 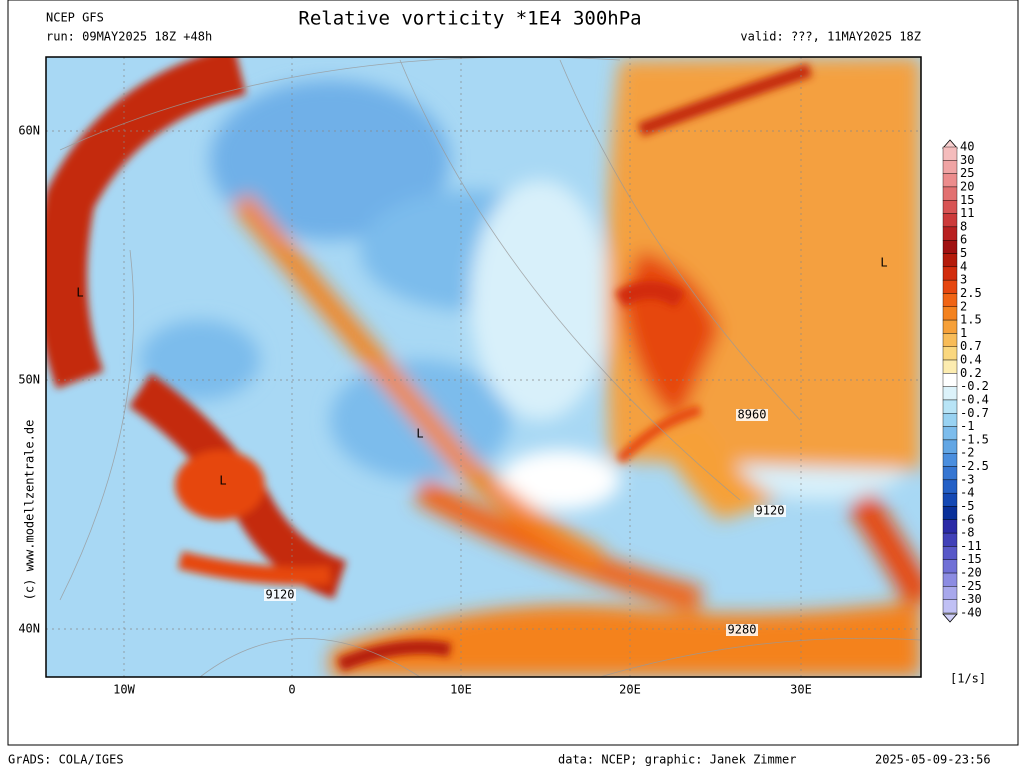 What do you see at coordinates (967, 186) in the screenshot?
I see `colorbar-label: 20` at bounding box center [967, 186].